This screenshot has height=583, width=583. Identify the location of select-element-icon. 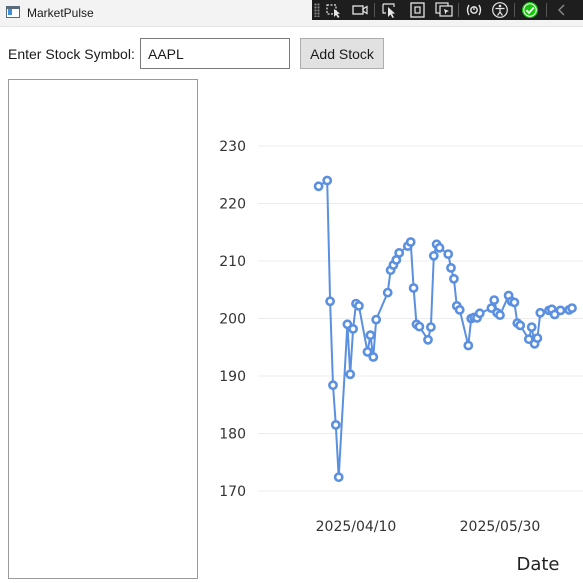
(334, 10).